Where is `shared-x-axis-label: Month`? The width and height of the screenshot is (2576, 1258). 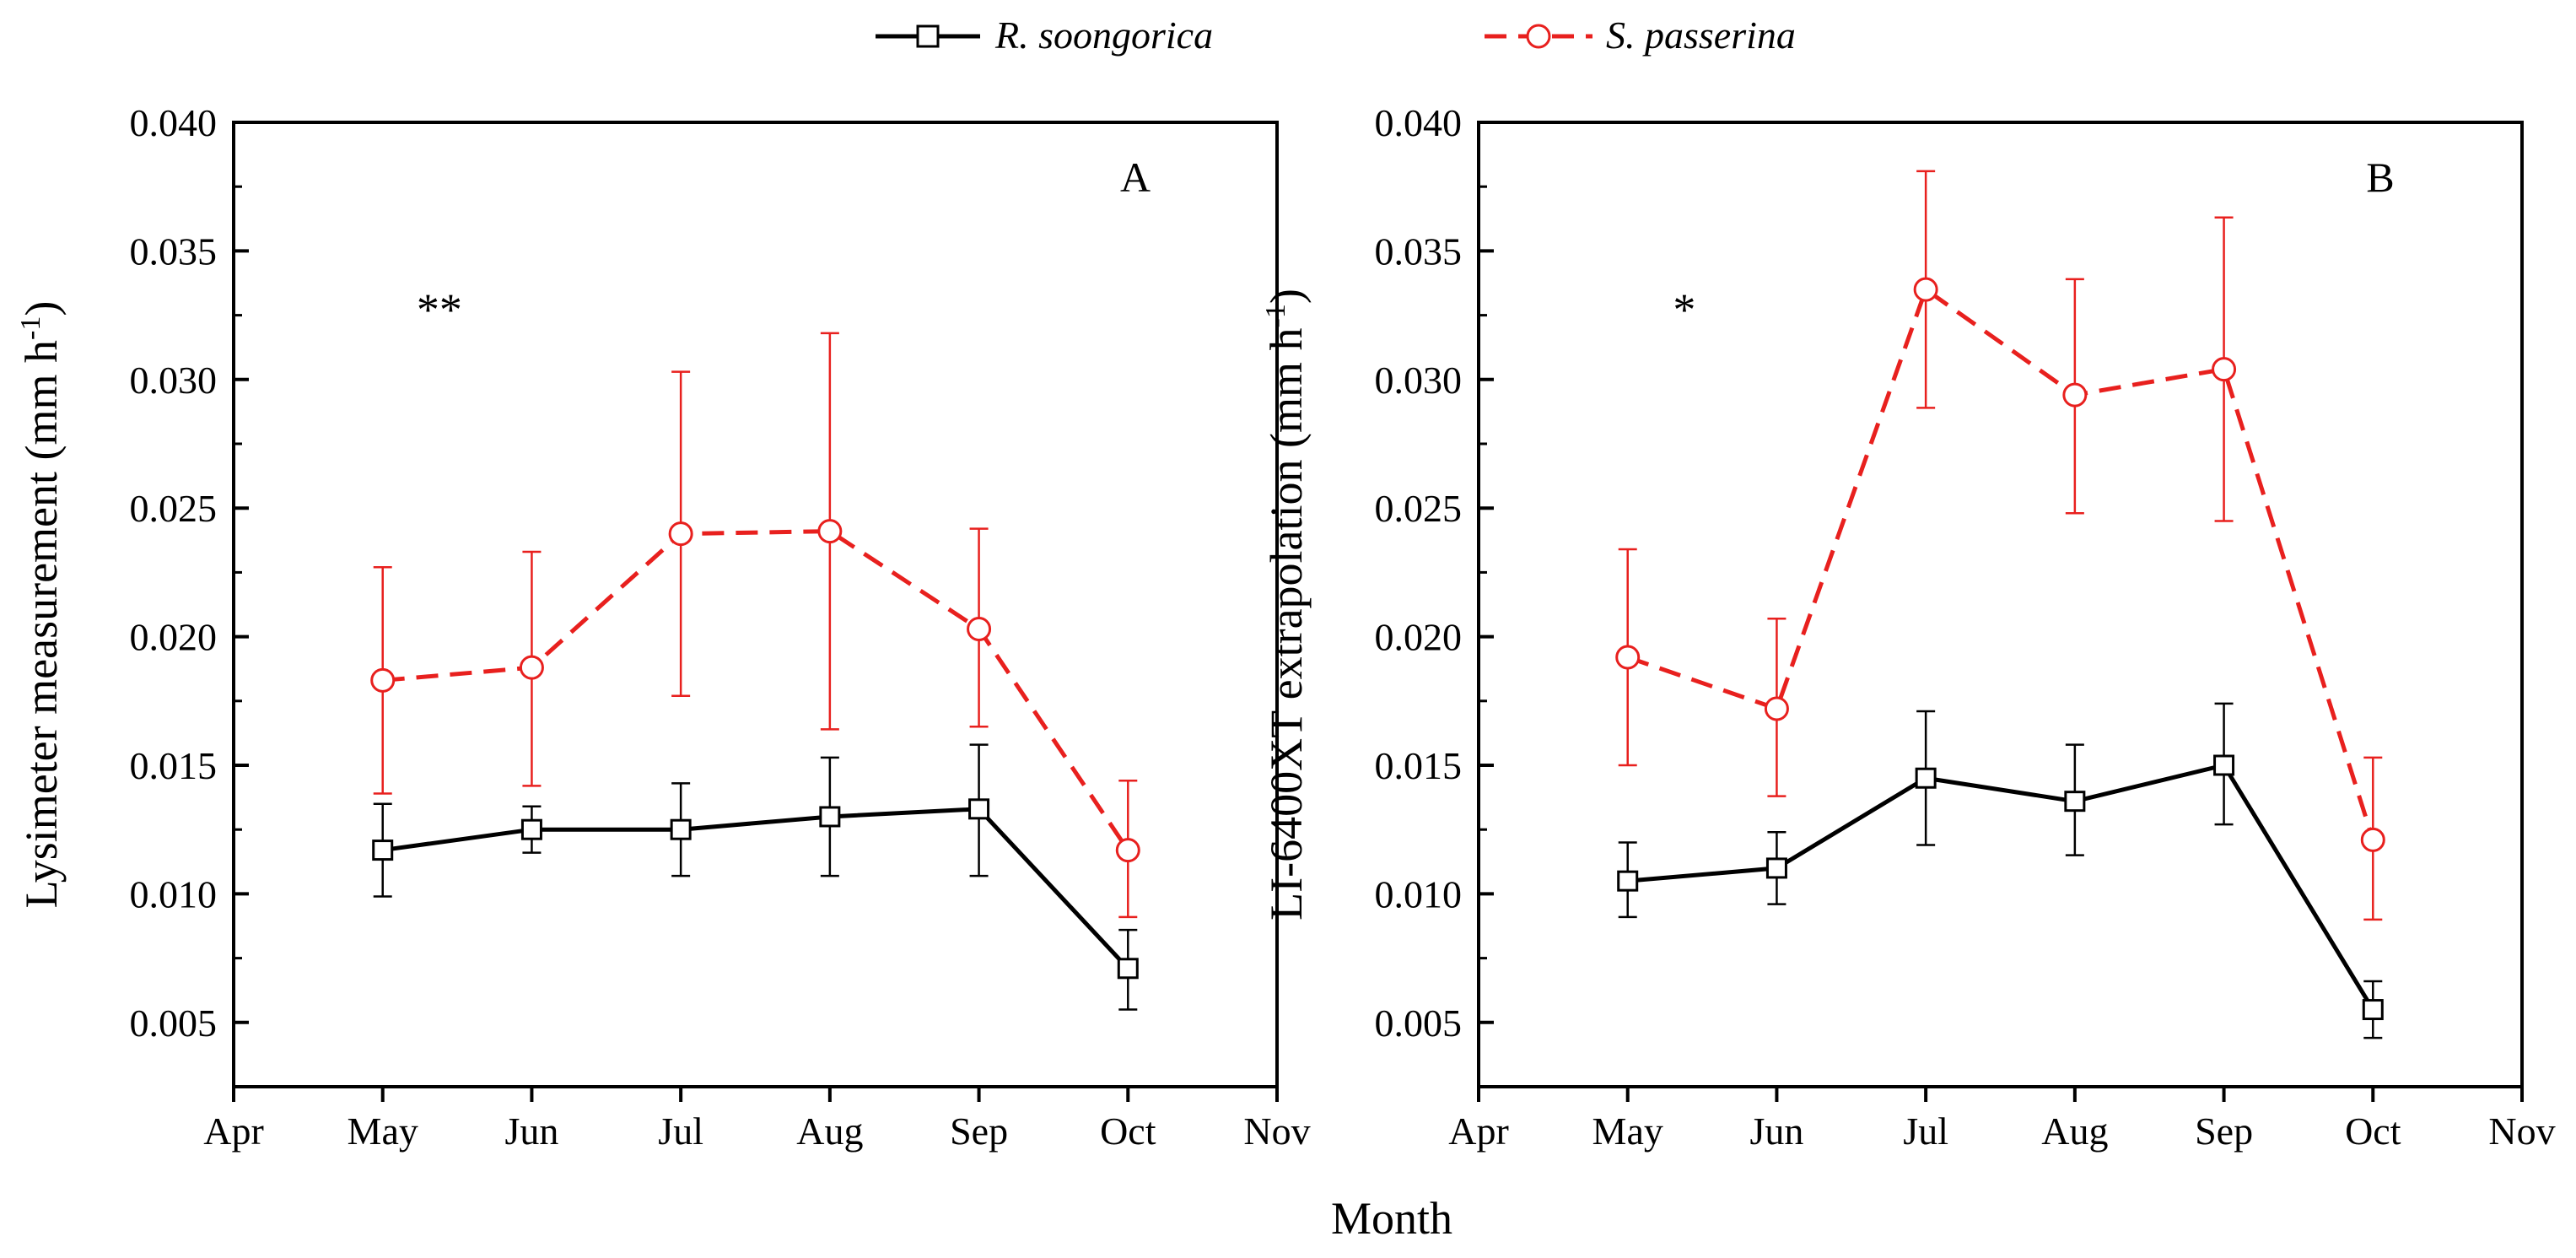 shared-x-axis-label: Month is located at coordinates (1391, 1218).